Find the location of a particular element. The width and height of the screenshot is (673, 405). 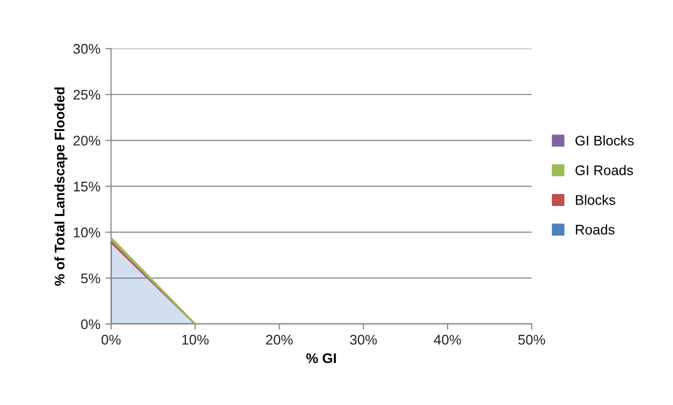

x-axis-title: % GI is located at coordinates (321, 358).